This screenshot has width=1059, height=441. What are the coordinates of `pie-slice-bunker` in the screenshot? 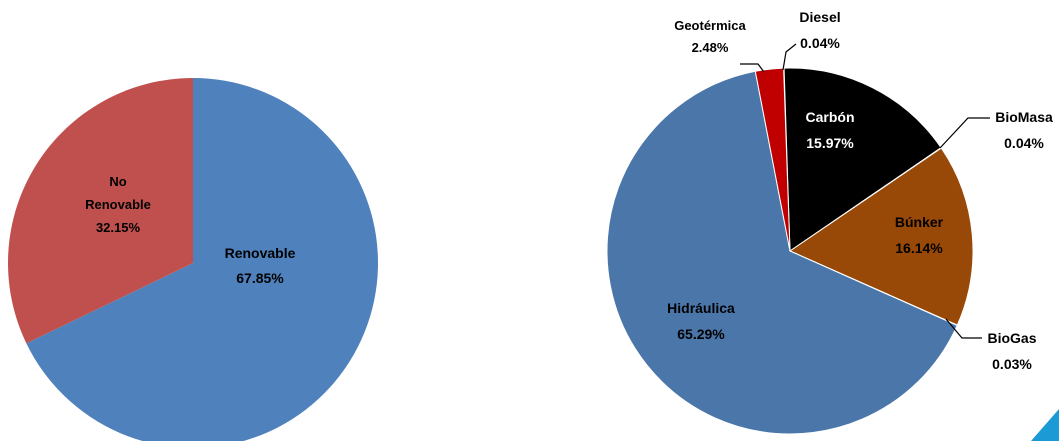 It's located at (881, 236).